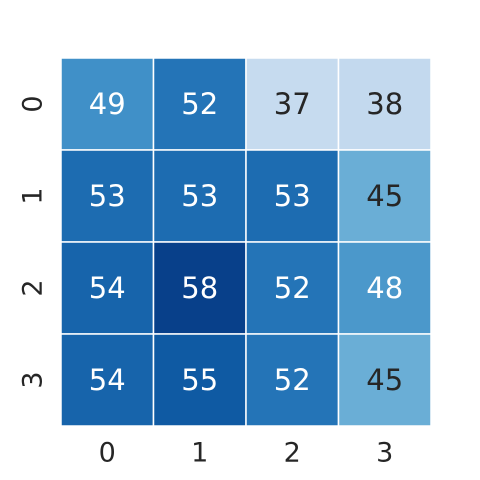 This screenshot has width=480, height=480. I want to click on y-tick-label: 3, so click(33, 379).